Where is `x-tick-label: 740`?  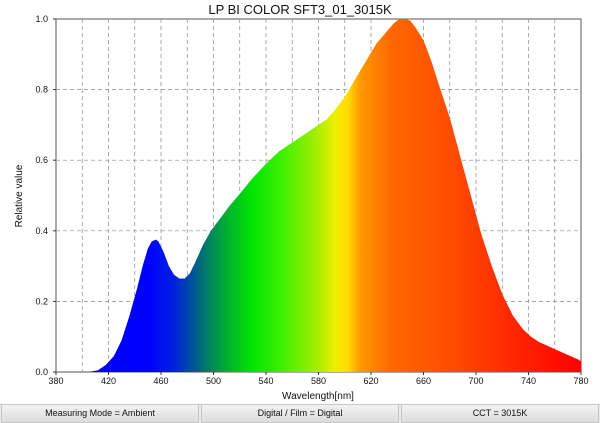 x-tick-label: 740 is located at coordinates (528, 381).